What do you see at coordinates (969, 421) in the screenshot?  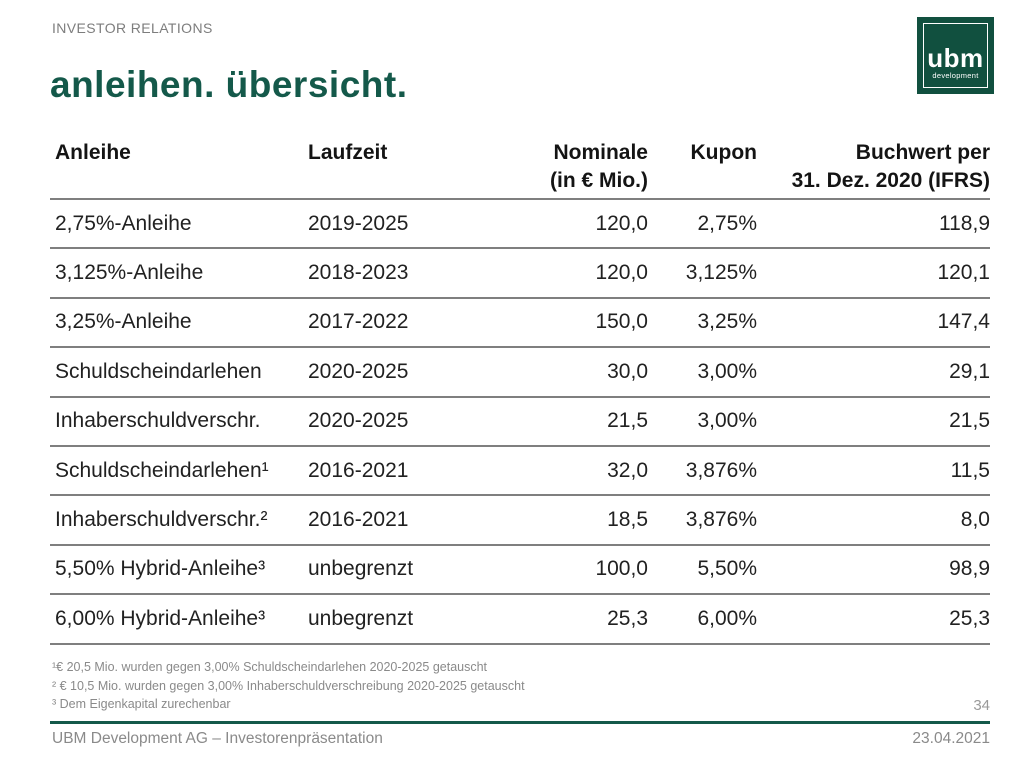 I see `cell-buchwert: 21,5` at bounding box center [969, 421].